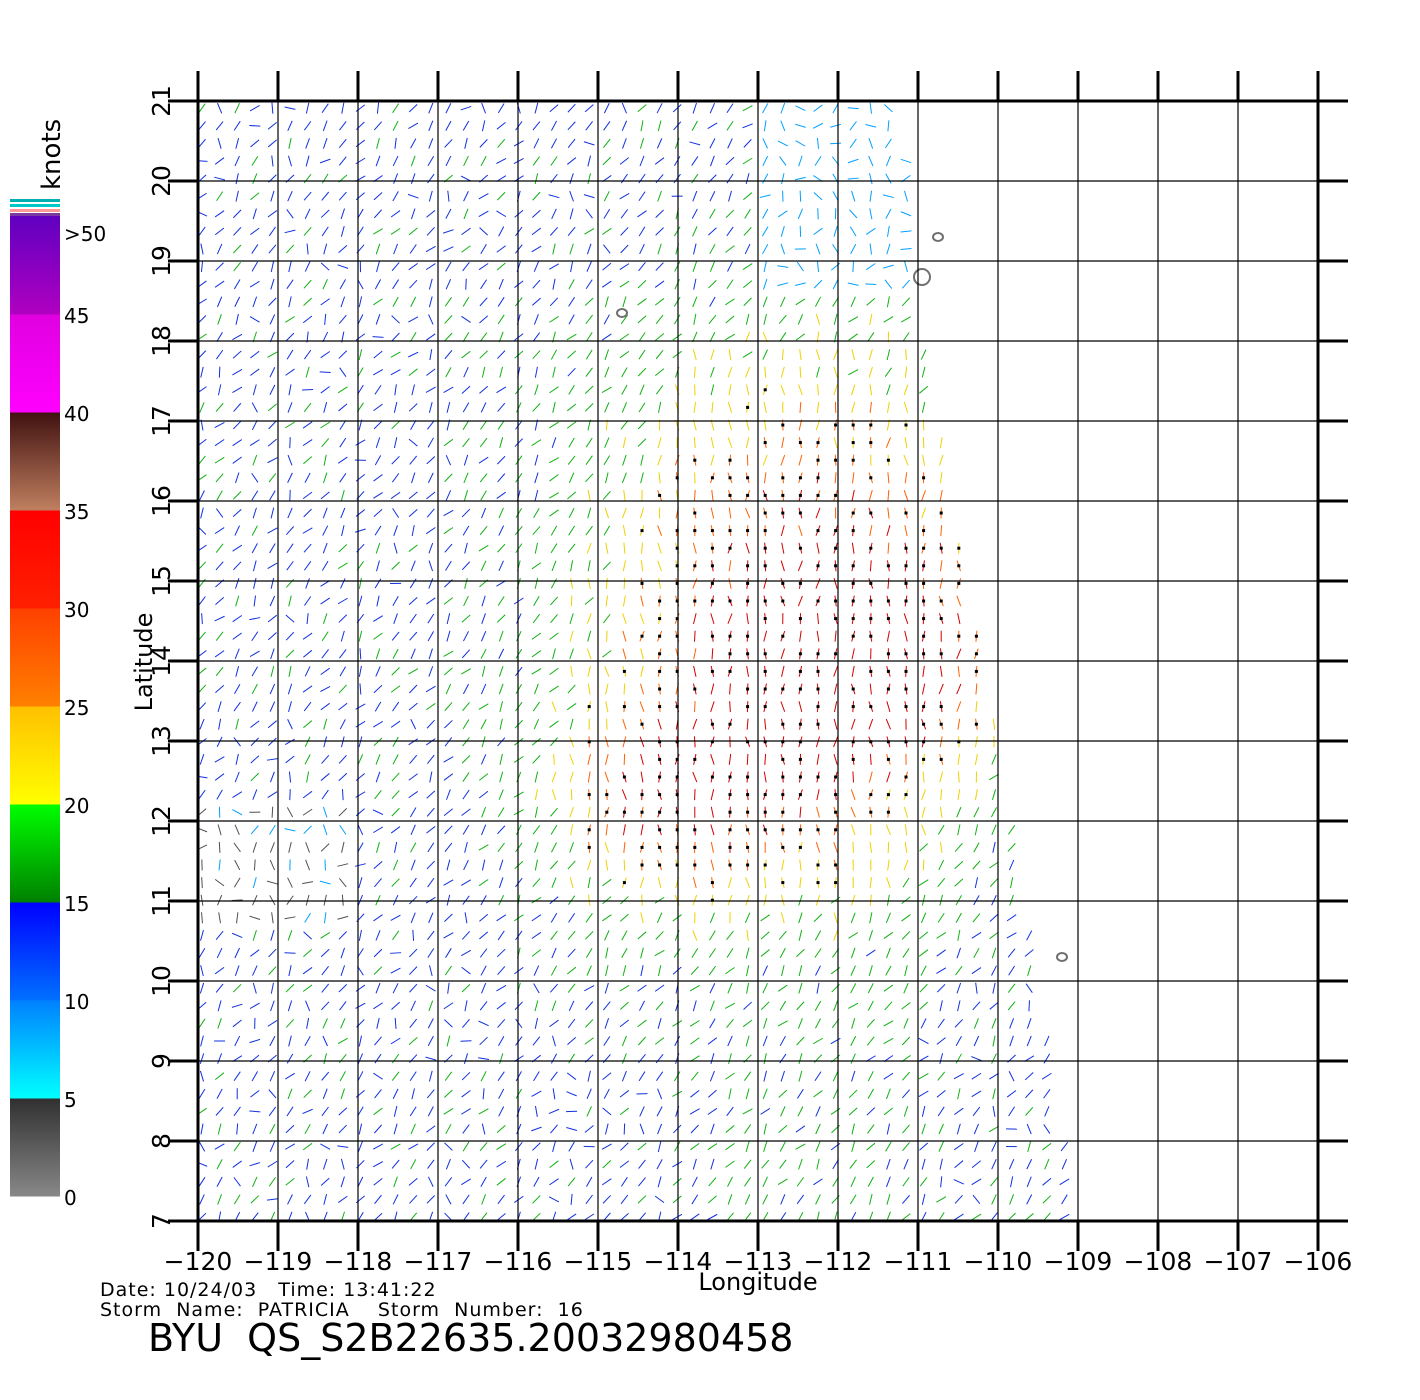  Describe the element at coordinates (161, 341) in the screenshot. I see `latitude-tick-label: 18` at that location.